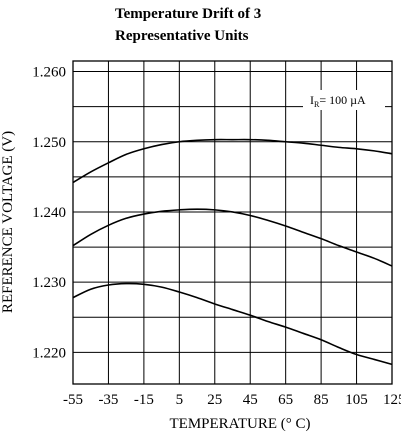 The width and height of the screenshot is (401, 436). Describe the element at coordinates (312, 100) in the screenshot. I see `annotation-main: I` at that location.